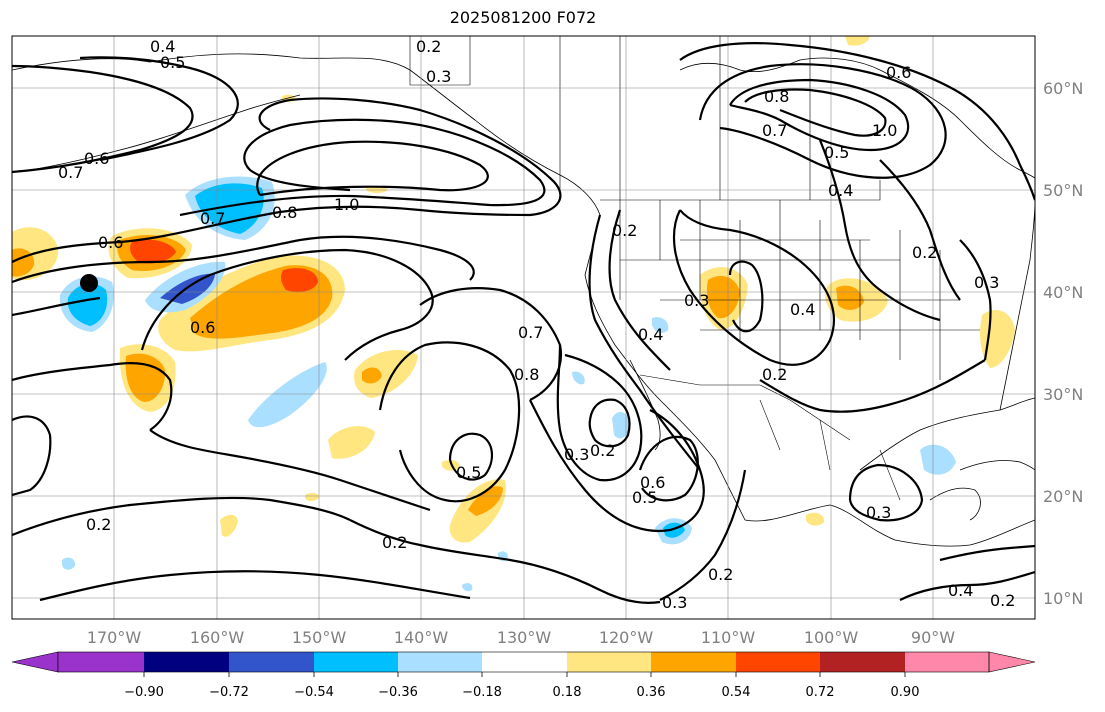  What do you see at coordinates (421, 637) in the screenshot?
I see `lon-tick-label: 140°W` at bounding box center [421, 637].